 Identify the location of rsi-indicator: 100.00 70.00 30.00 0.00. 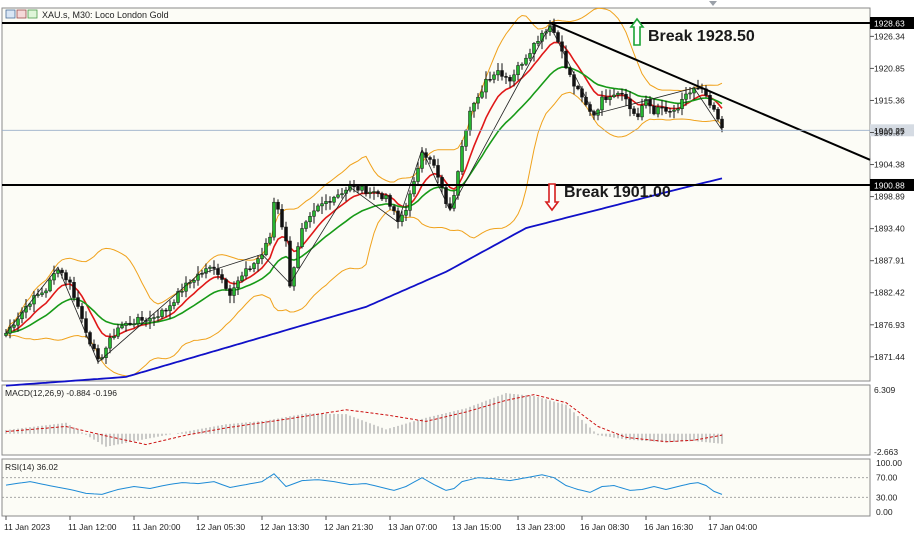
(452, 487).